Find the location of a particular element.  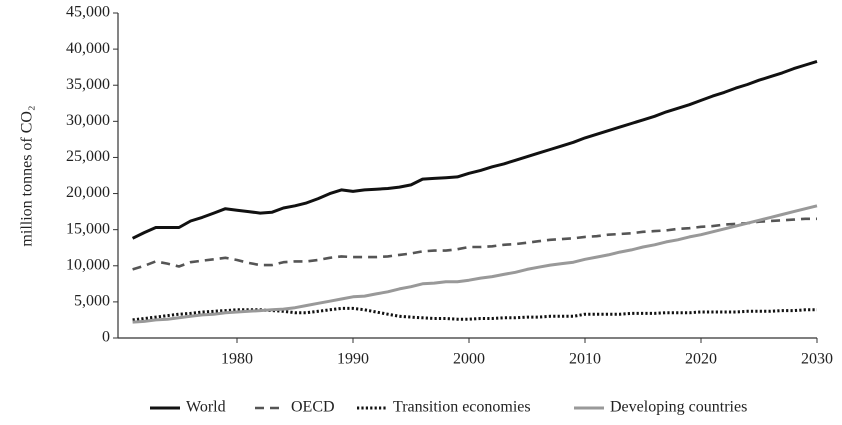

x-tick-label: 2030 is located at coordinates (817, 359).